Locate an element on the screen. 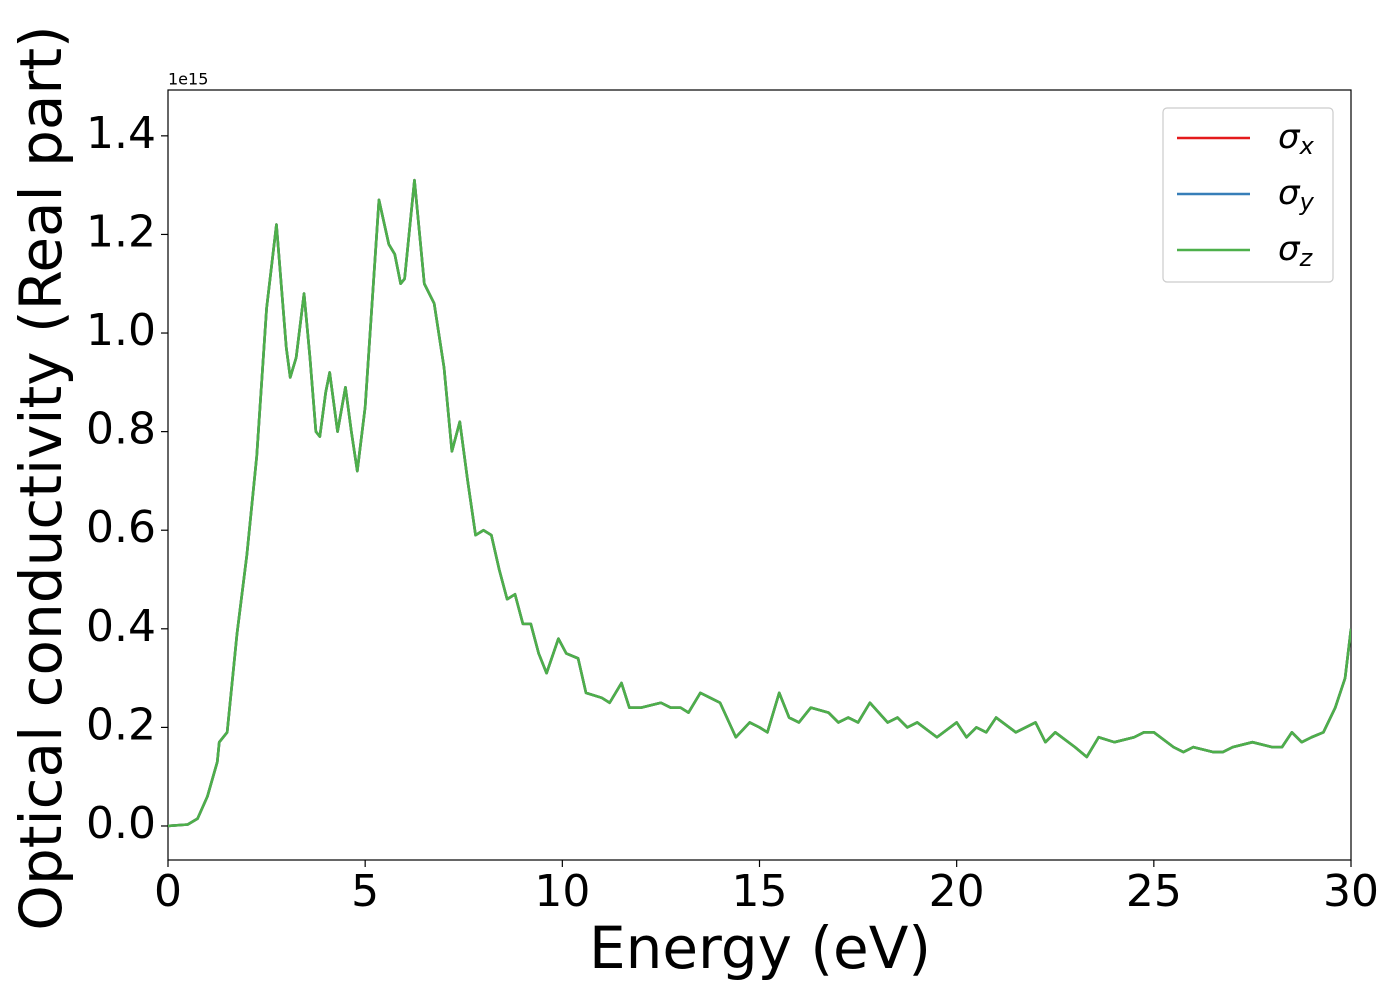 The image size is (1400, 1000). x-tick-label: 10 is located at coordinates (562, 891).